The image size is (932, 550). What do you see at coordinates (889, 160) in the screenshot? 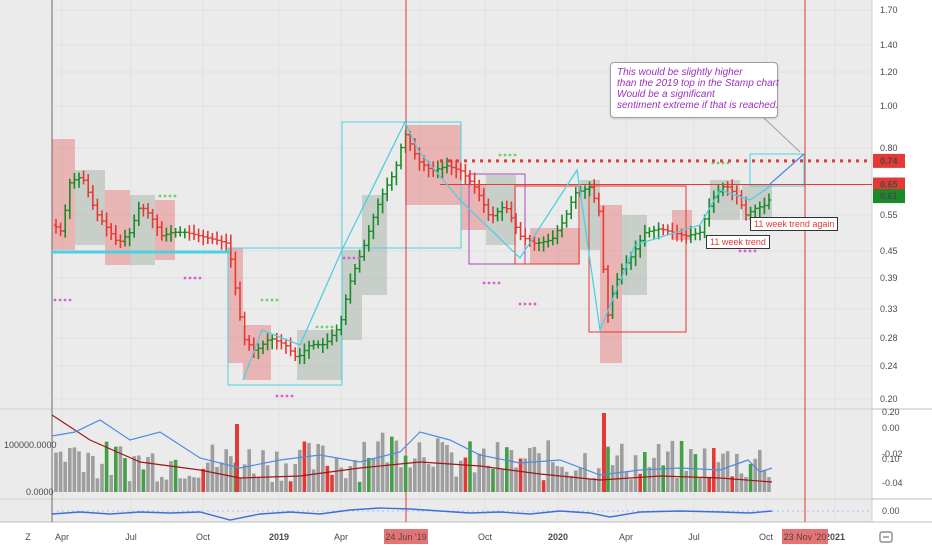
I see `price-marker-bg` at bounding box center [889, 160].